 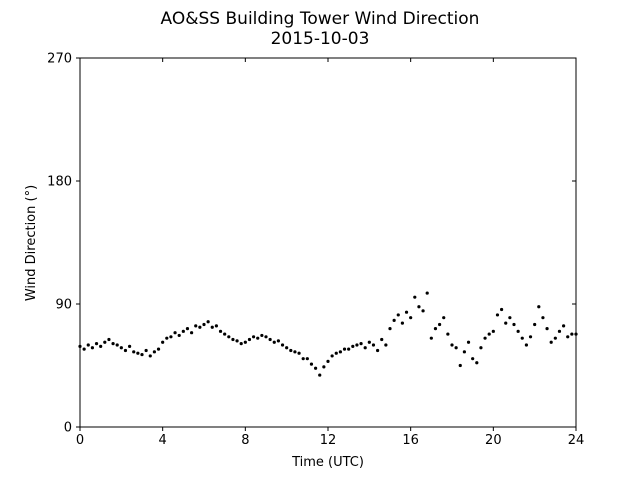 I want to click on y-tick-label: 0, so click(x=68, y=428).